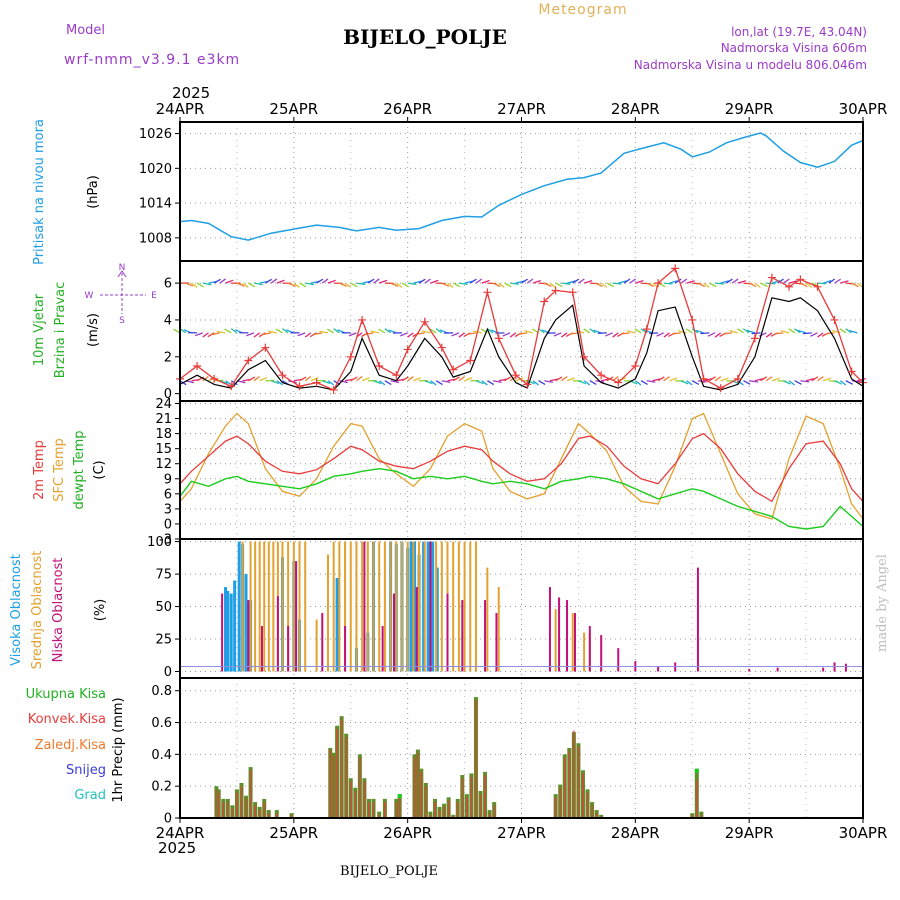 Image resolution: width=900 pixels, height=900 pixels. What do you see at coordinates (534, 606) in the screenshot?
I see `cloud-bars` at bounding box center [534, 606].